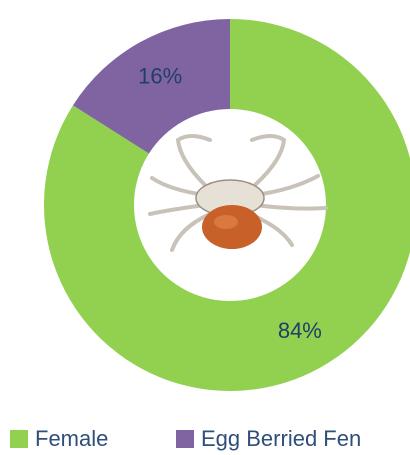  I want to click on legend: Female Egg Berried Fen, so click(185, 438).